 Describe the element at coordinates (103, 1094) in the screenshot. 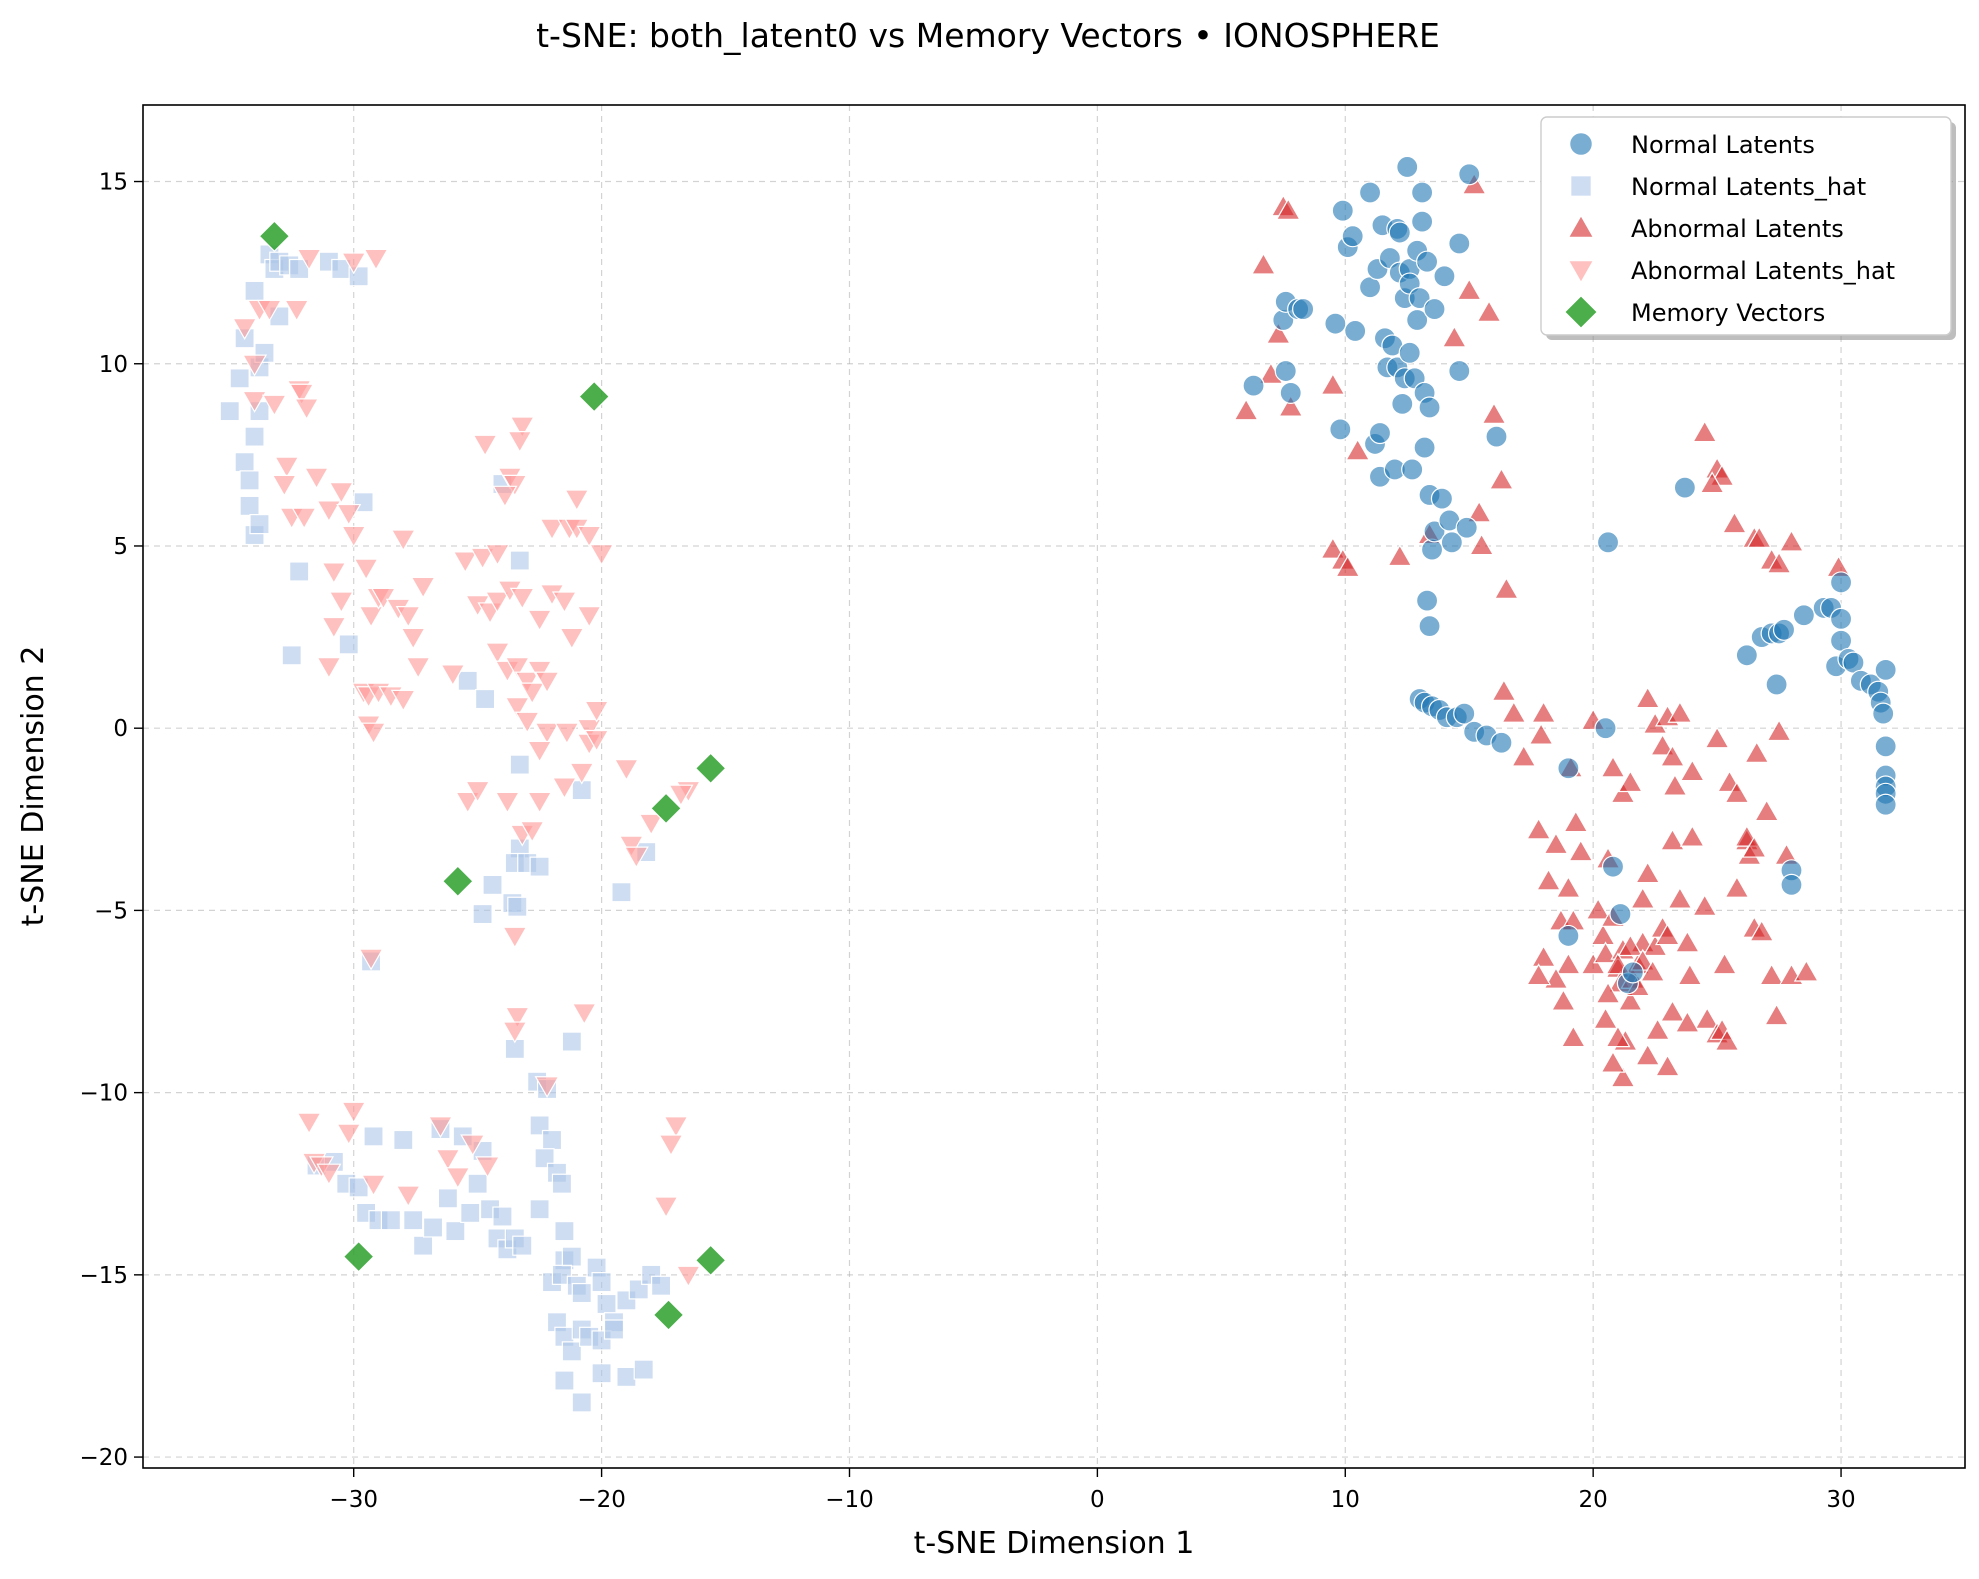

I see `y-tick-label: −10` at that location.